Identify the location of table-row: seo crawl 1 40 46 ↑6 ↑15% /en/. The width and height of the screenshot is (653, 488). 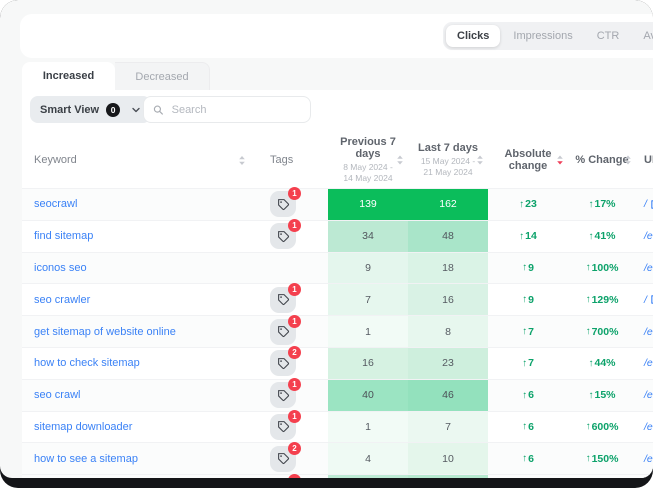
(337, 394).